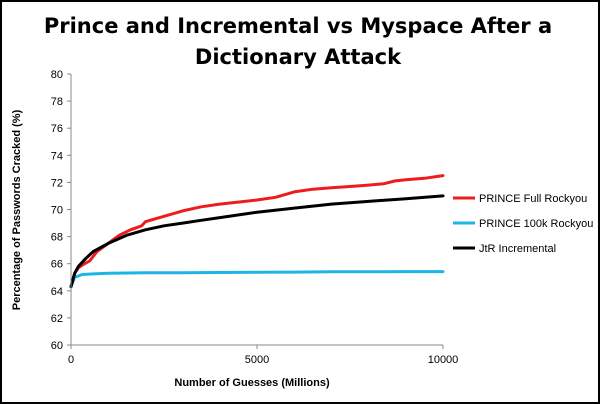  I want to click on y-tick-label: 62, so click(57, 319).